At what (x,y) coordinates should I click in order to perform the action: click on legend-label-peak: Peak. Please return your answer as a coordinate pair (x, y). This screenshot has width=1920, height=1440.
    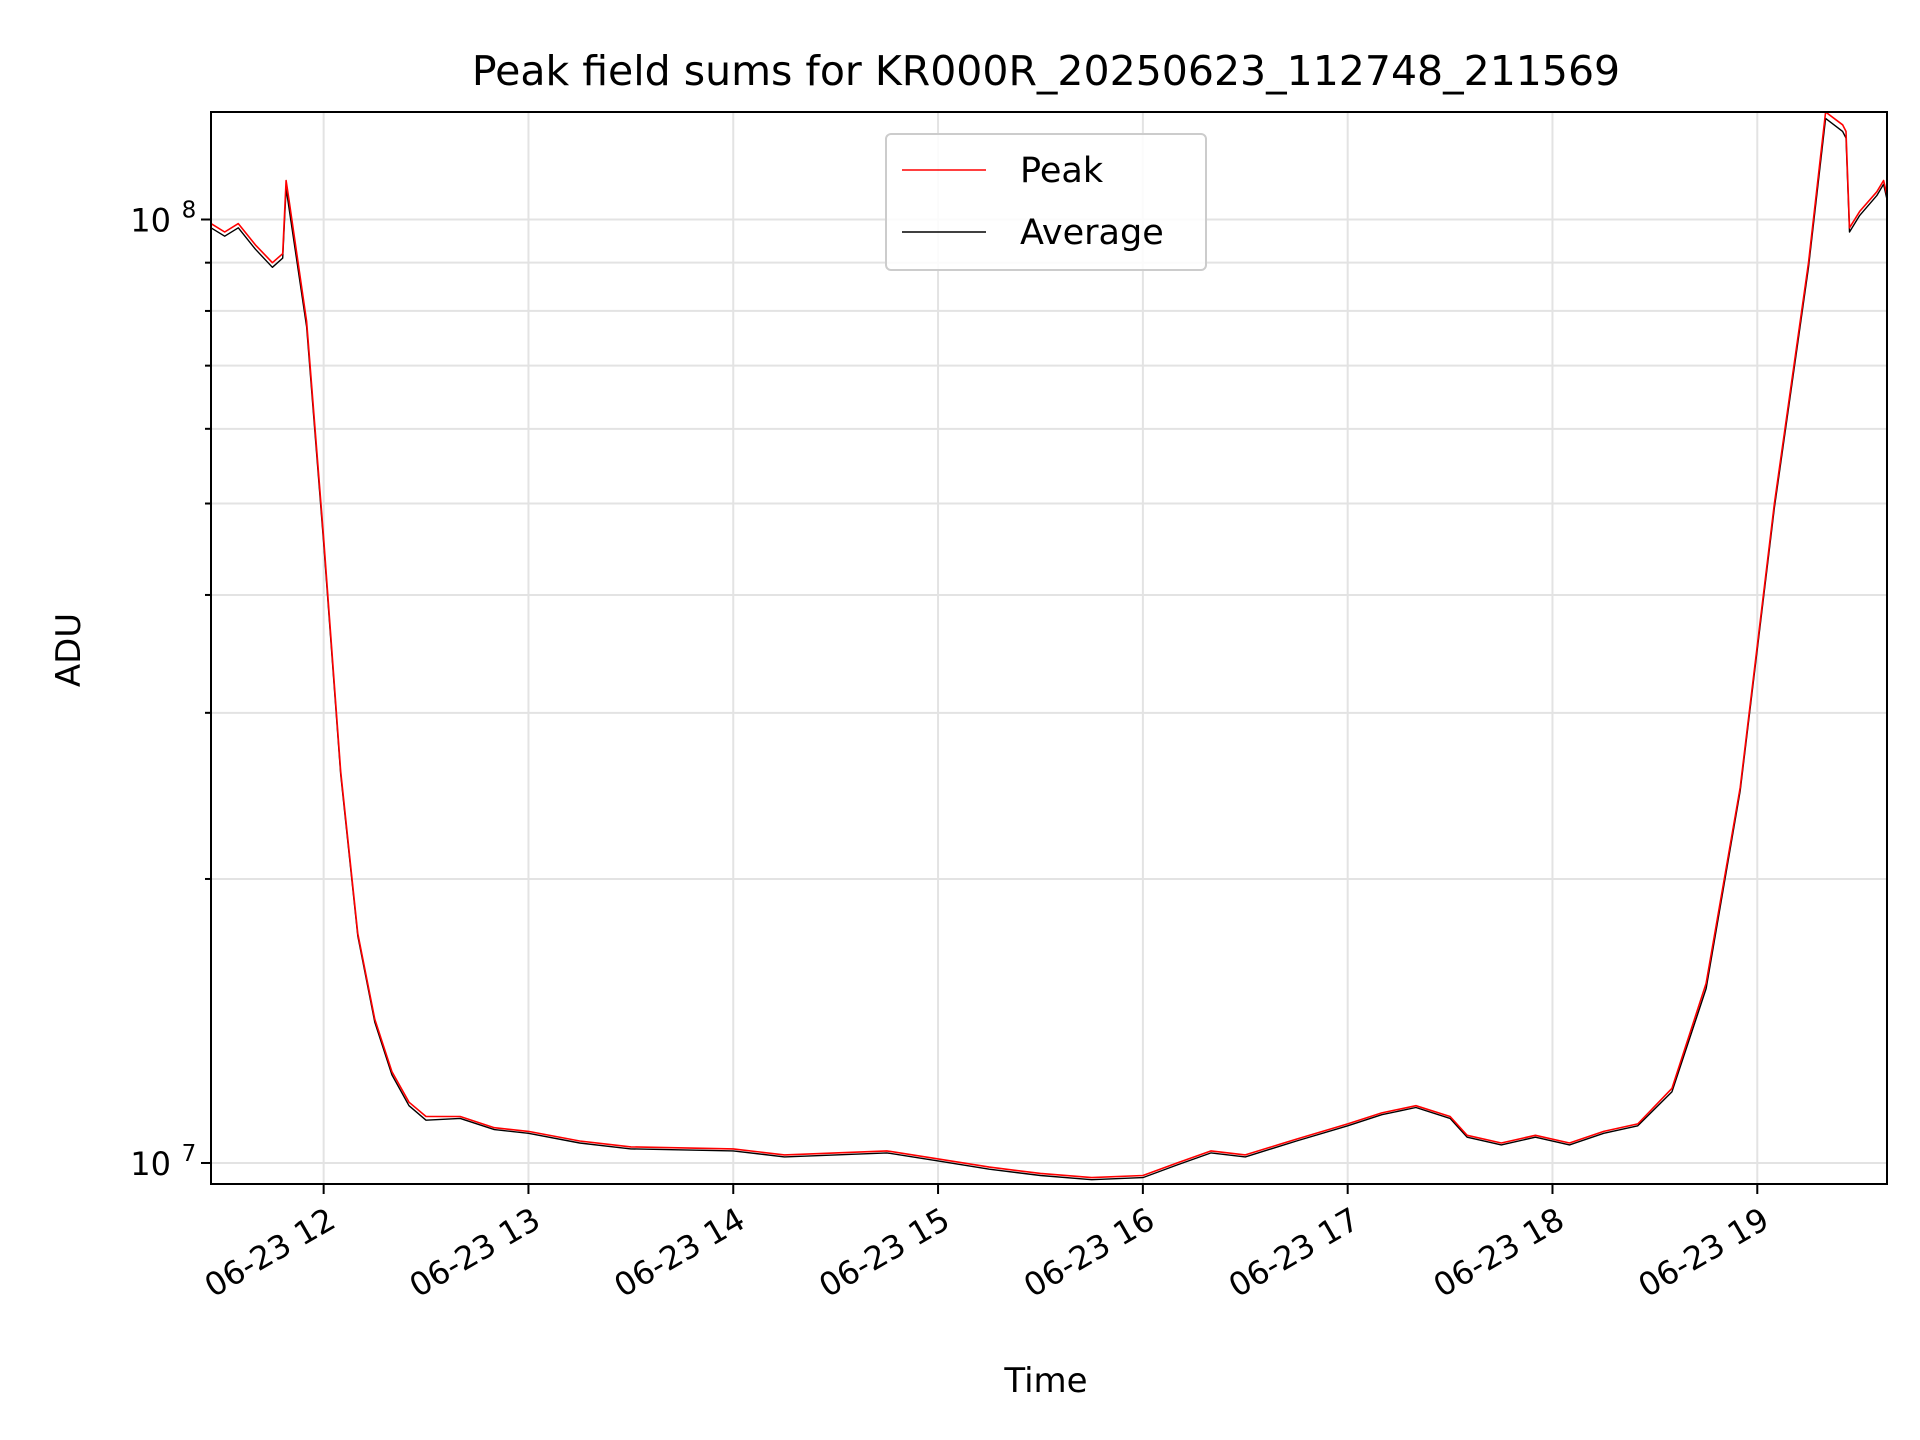
    Looking at the image, I should click on (1062, 171).